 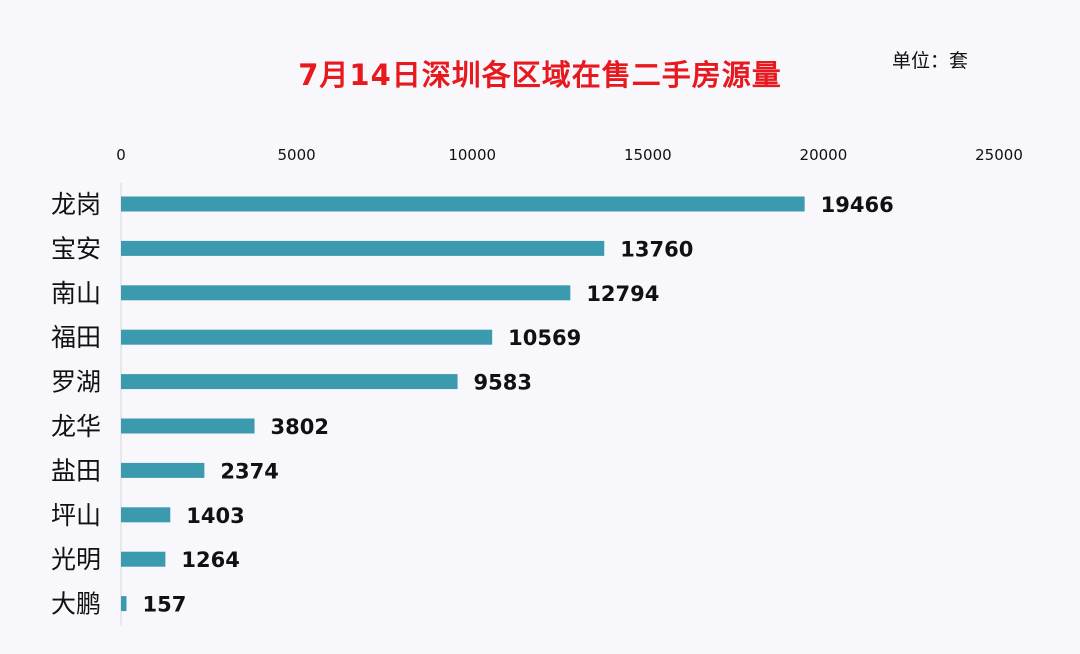 What do you see at coordinates (76, 604) in the screenshot?
I see `category-label: 大鹏` at bounding box center [76, 604].